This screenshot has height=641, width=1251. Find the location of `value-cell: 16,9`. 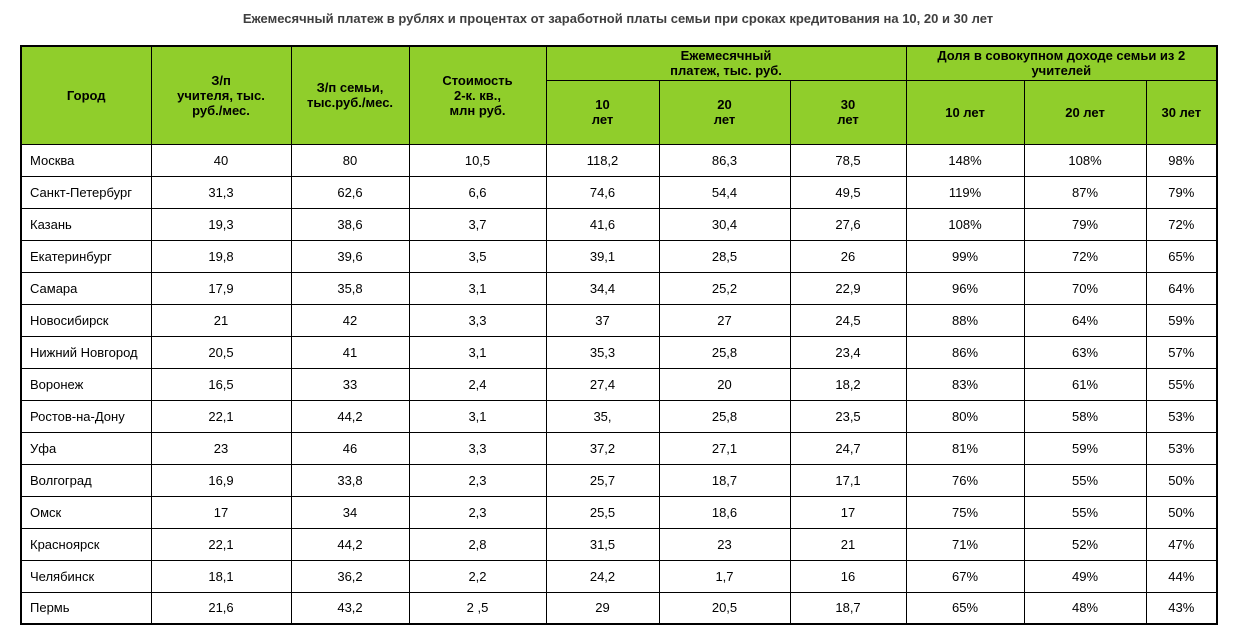

value-cell: 16,9 is located at coordinates (221, 480).